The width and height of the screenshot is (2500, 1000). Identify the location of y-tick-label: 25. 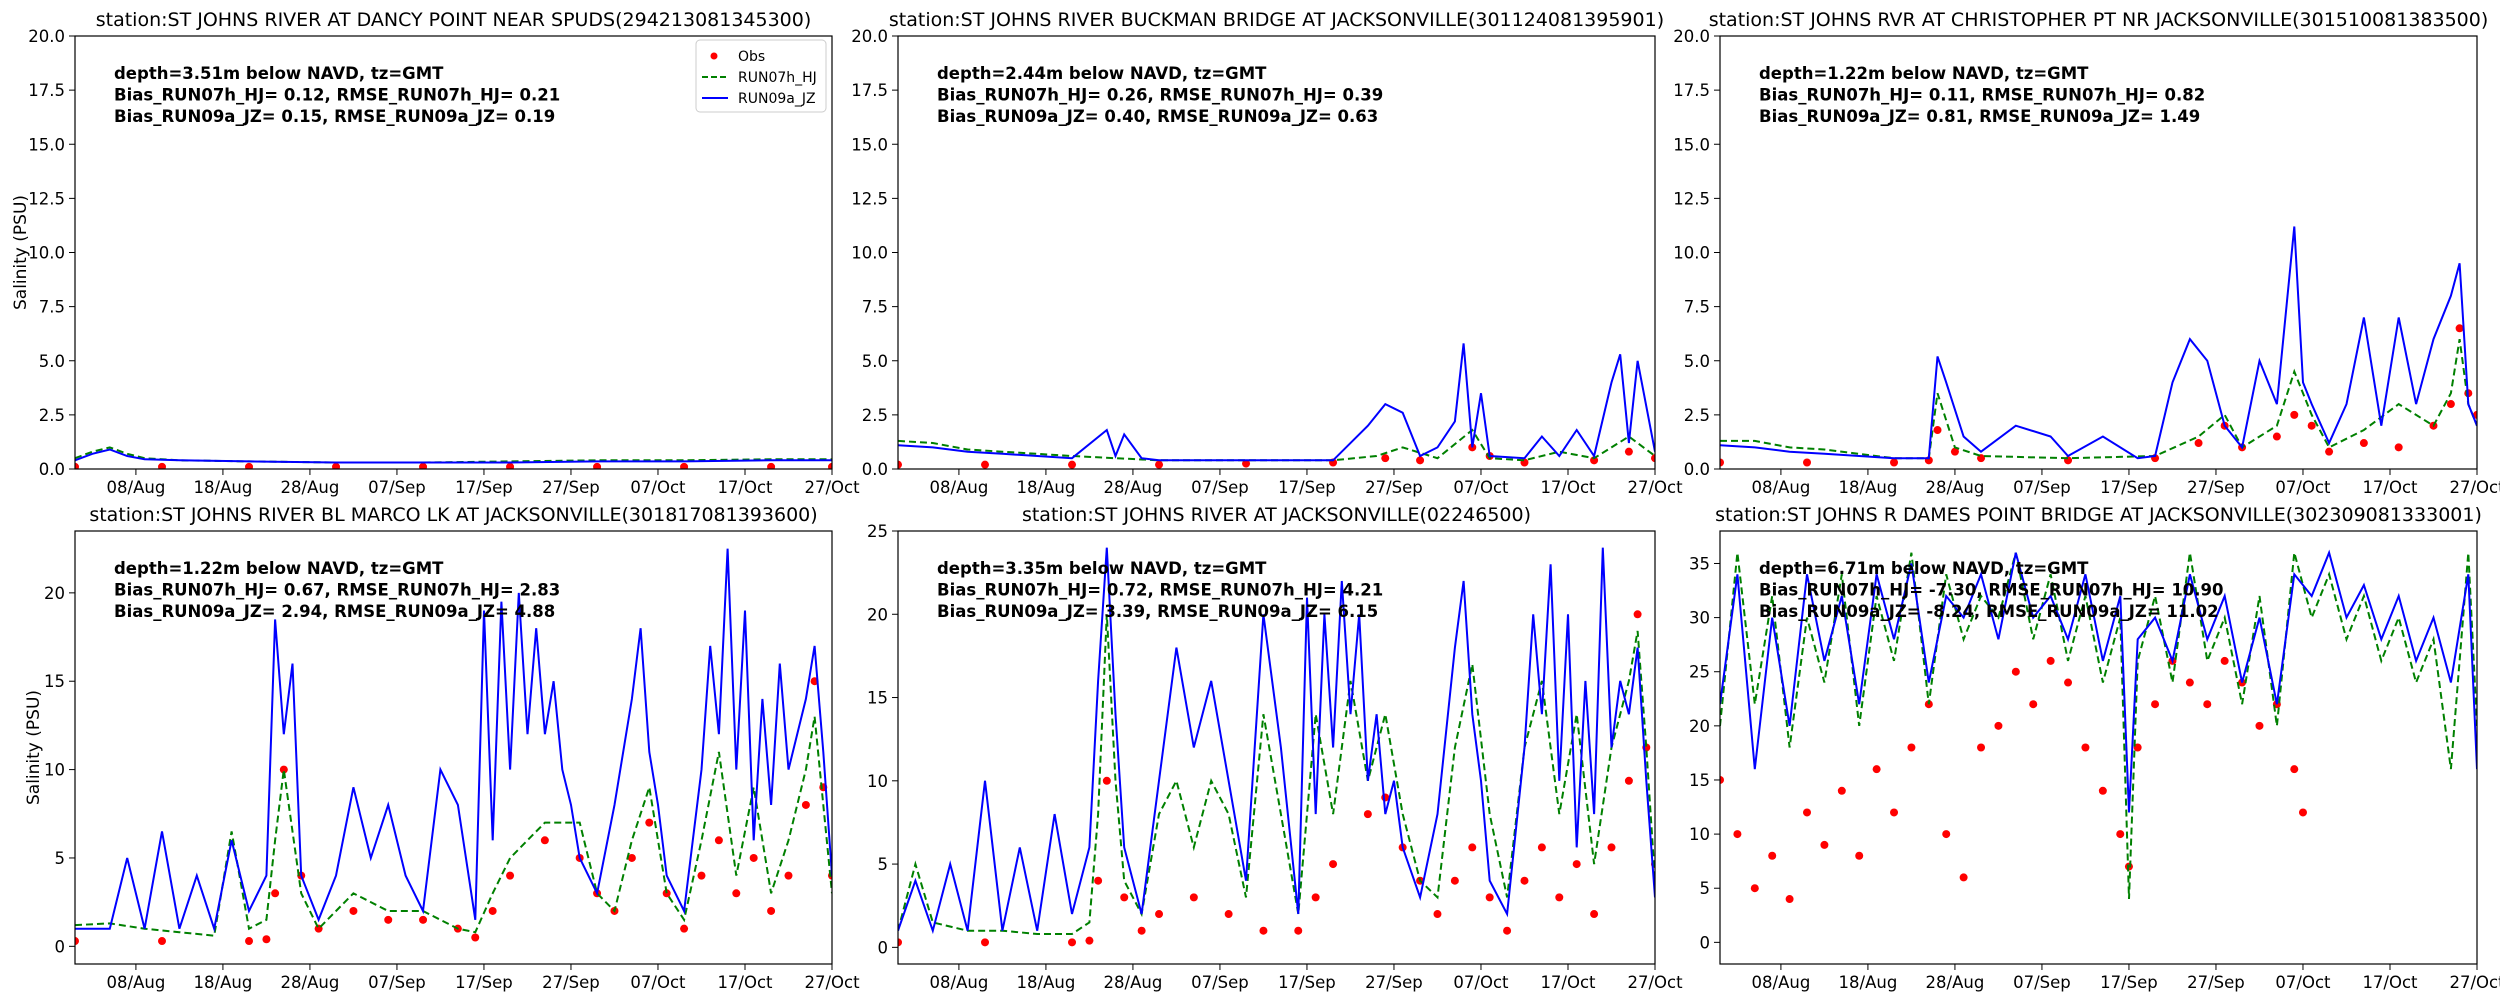
(1699, 672).